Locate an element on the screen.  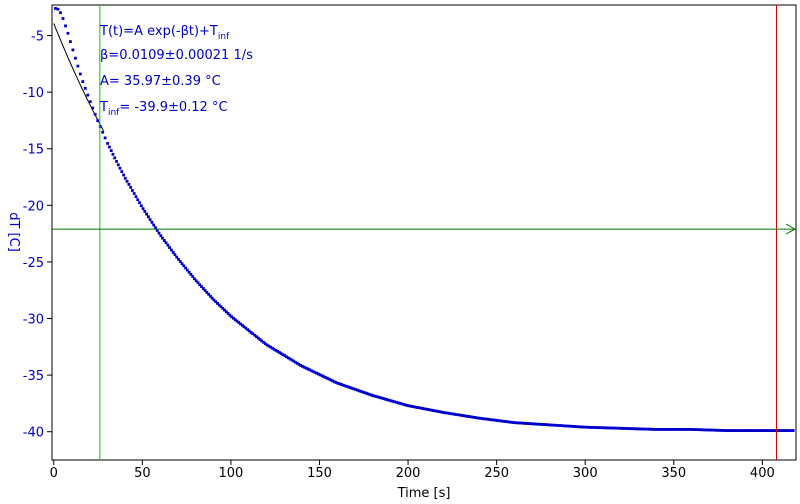
tinf-annotation: Tinf= -39.9±0.12 °C is located at coordinates (163, 109).